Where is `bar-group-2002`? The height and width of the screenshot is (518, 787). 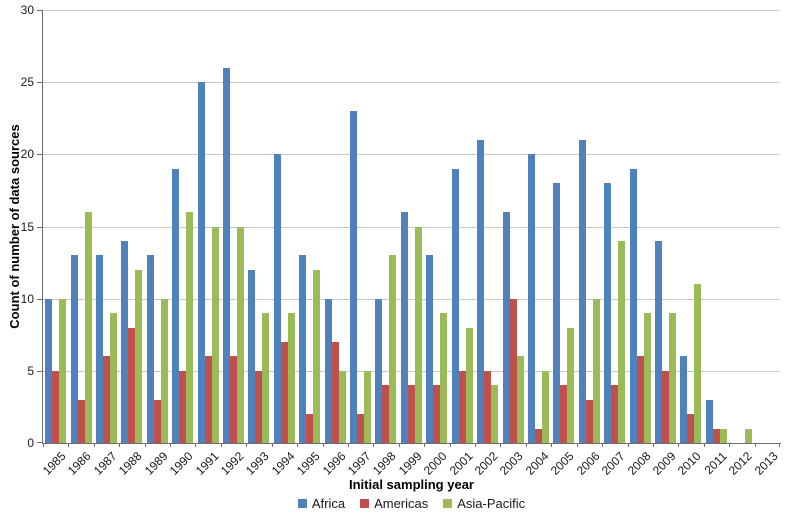
bar-group-2002 is located at coordinates (487, 226).